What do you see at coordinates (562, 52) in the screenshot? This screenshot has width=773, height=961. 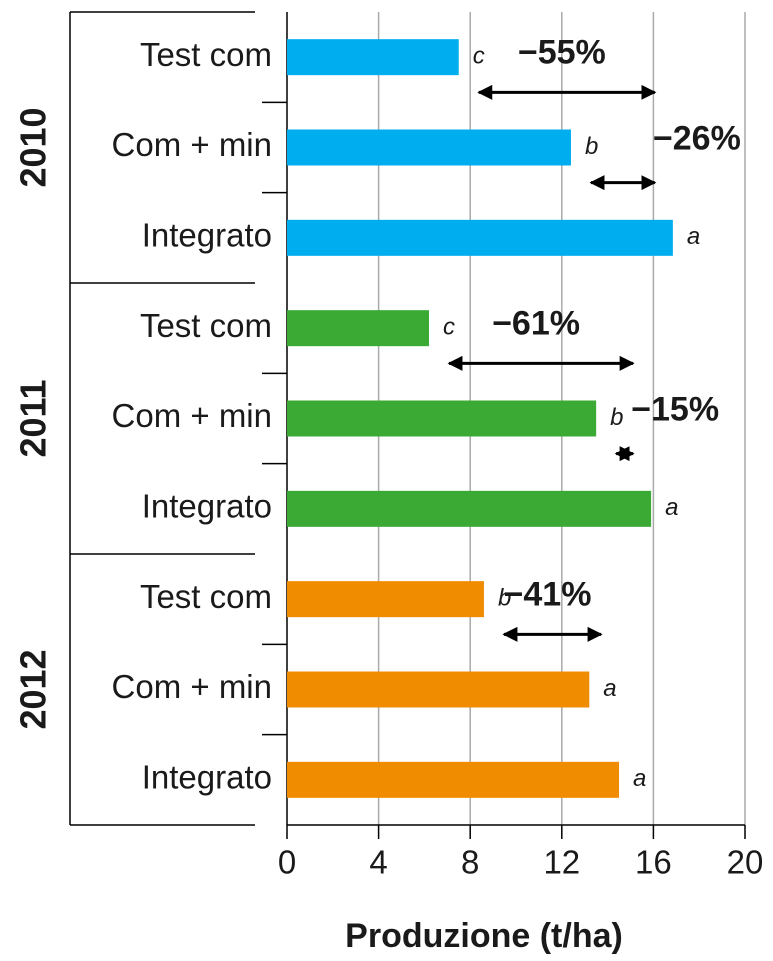 I see `annotation: −55%` at bounding box center [562, 52].